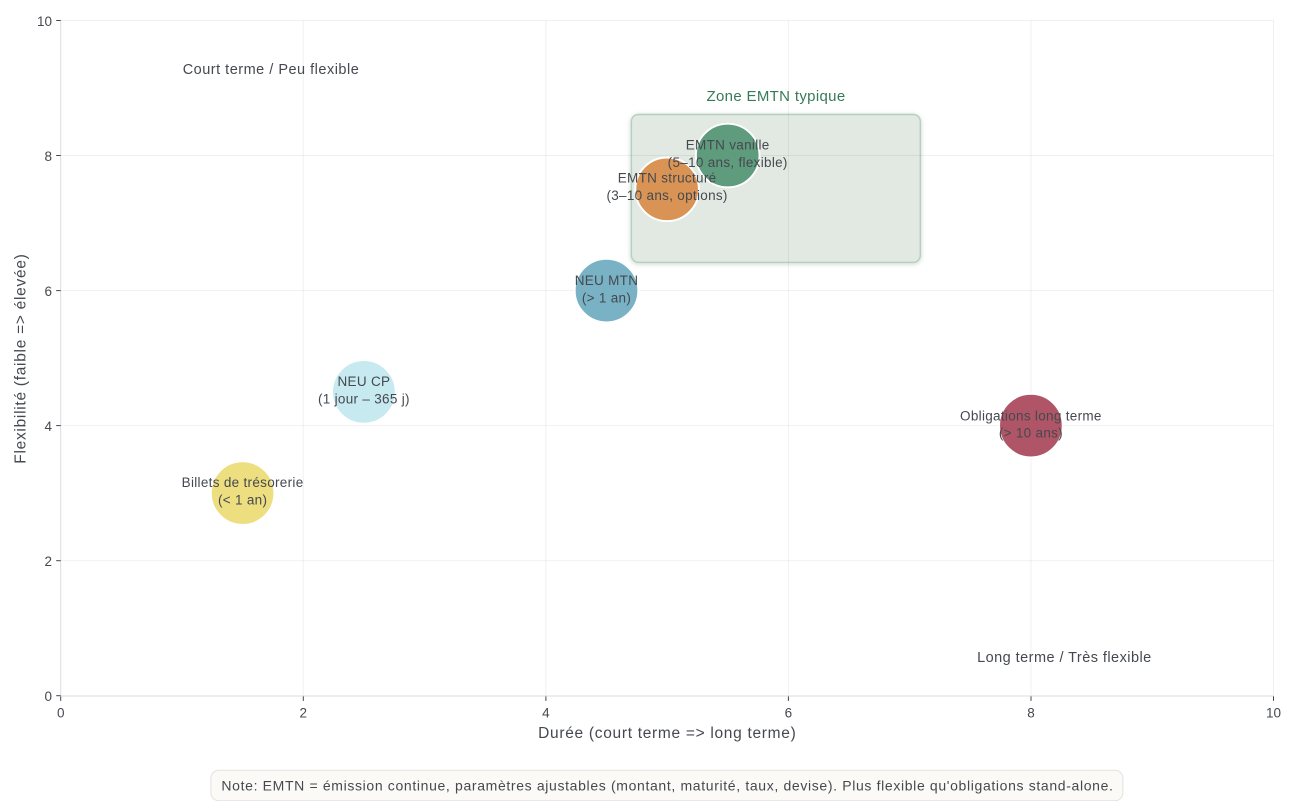  Describe the element at coordinates (363, 381) in the screenshot. I see `svg-text: NEU CP` at that location.